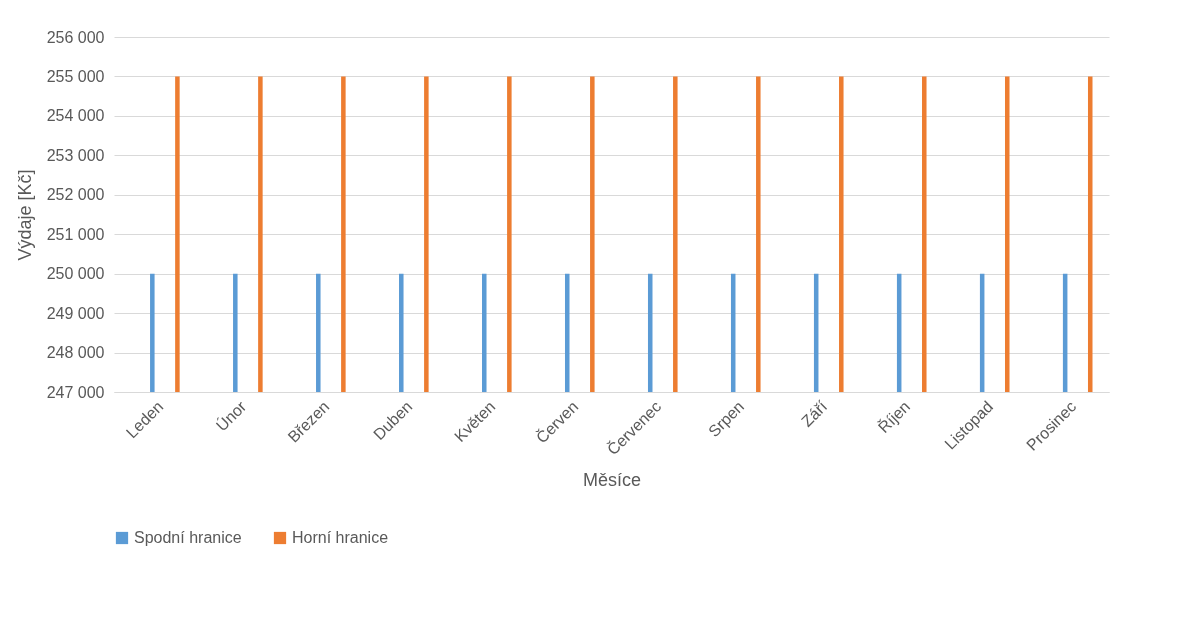 This screenshot has height=626, width=1204. What do you see at coordinates (75, 37) in the screenshot?
I see `y-tick-label: 256 000` at bounding box center [75, 37].